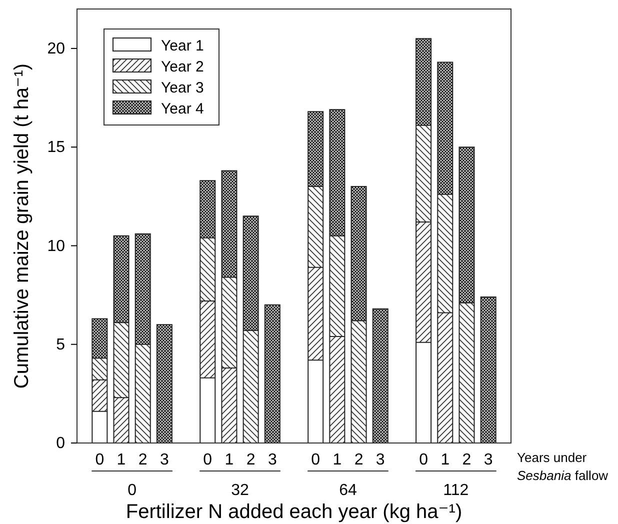 This screenshot has height=524, width=618. I want to click on y-axis-title: Cumulative maize grain yield (t ha⁻¹), so click(22, 226).